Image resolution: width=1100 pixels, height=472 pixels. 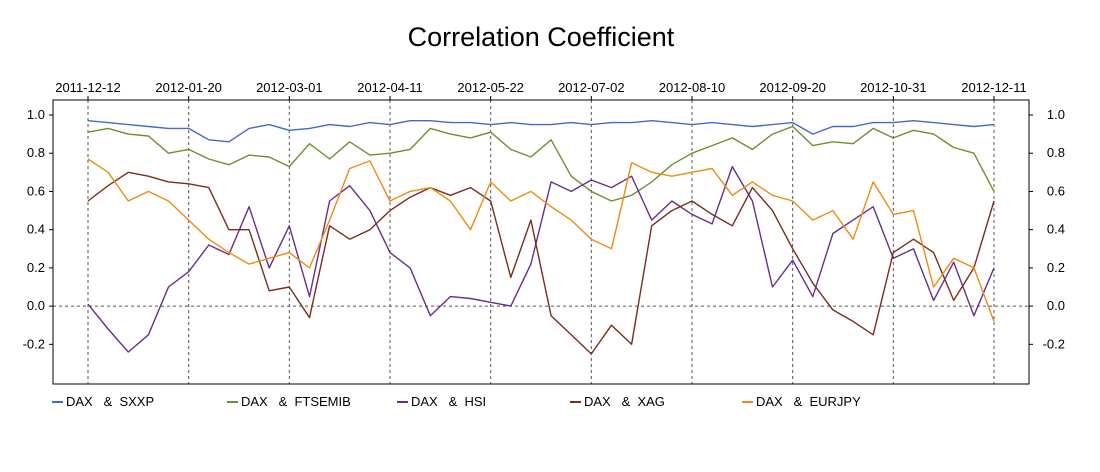 I want to click on legend-item: DAX & EURJPY, so click(x=801, y=401).